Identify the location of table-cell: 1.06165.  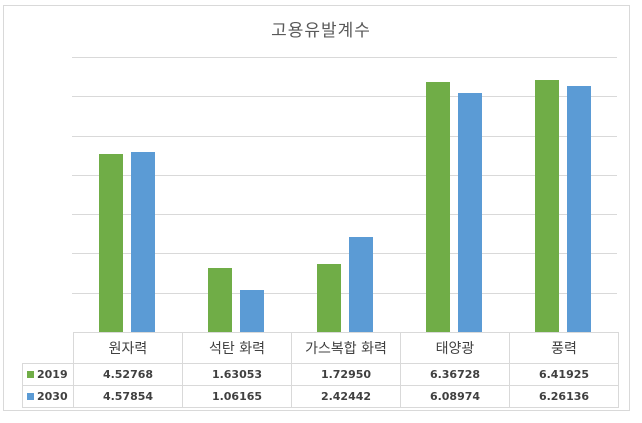
(237, 396).